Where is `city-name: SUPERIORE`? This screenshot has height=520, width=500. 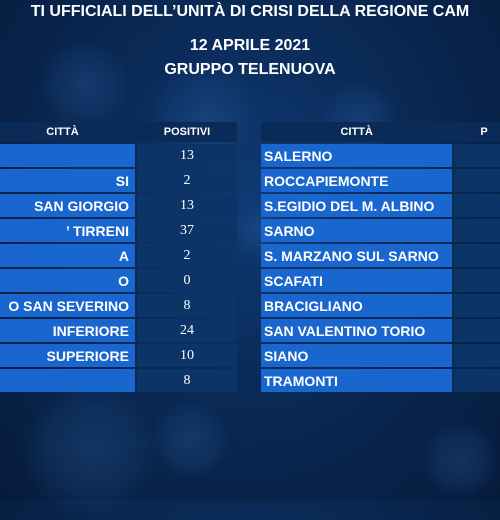
city-name: SUPERIORE is located at coordinates (67, 355).